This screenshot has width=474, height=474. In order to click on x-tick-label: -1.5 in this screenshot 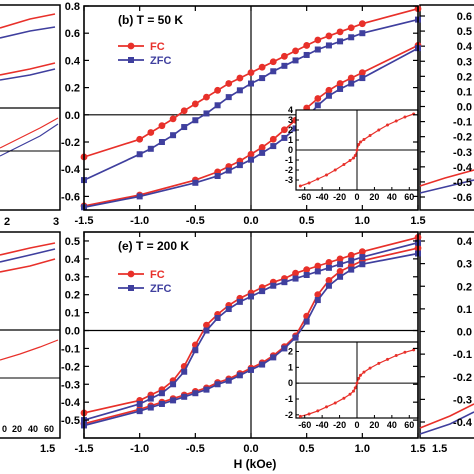, I will do `click(84, 221)`.